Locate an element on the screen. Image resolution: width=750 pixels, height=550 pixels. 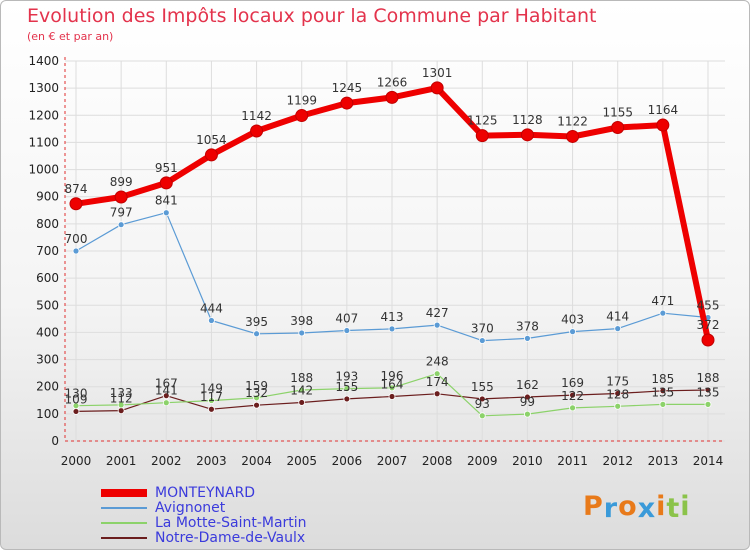
y-tick-label: 600 is located at coordinates (47, 278).